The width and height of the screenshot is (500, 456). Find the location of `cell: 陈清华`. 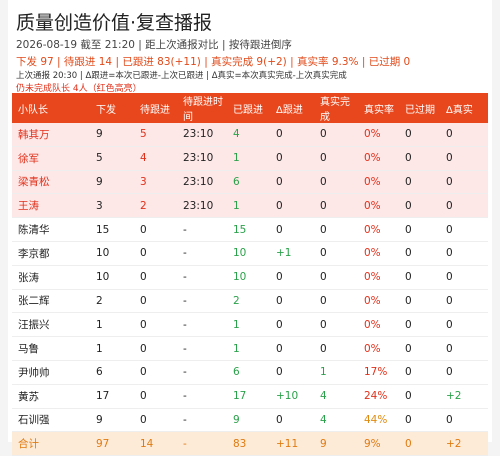

cell: 陈清华 is located at coordinates (51, 229).